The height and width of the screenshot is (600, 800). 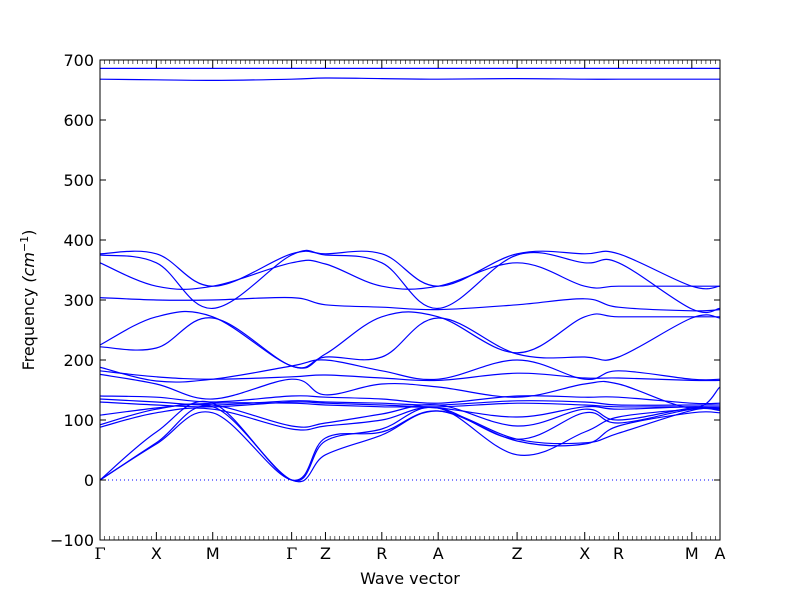 I want to click on y-tick-label: 300, so click(x=78, y=300).